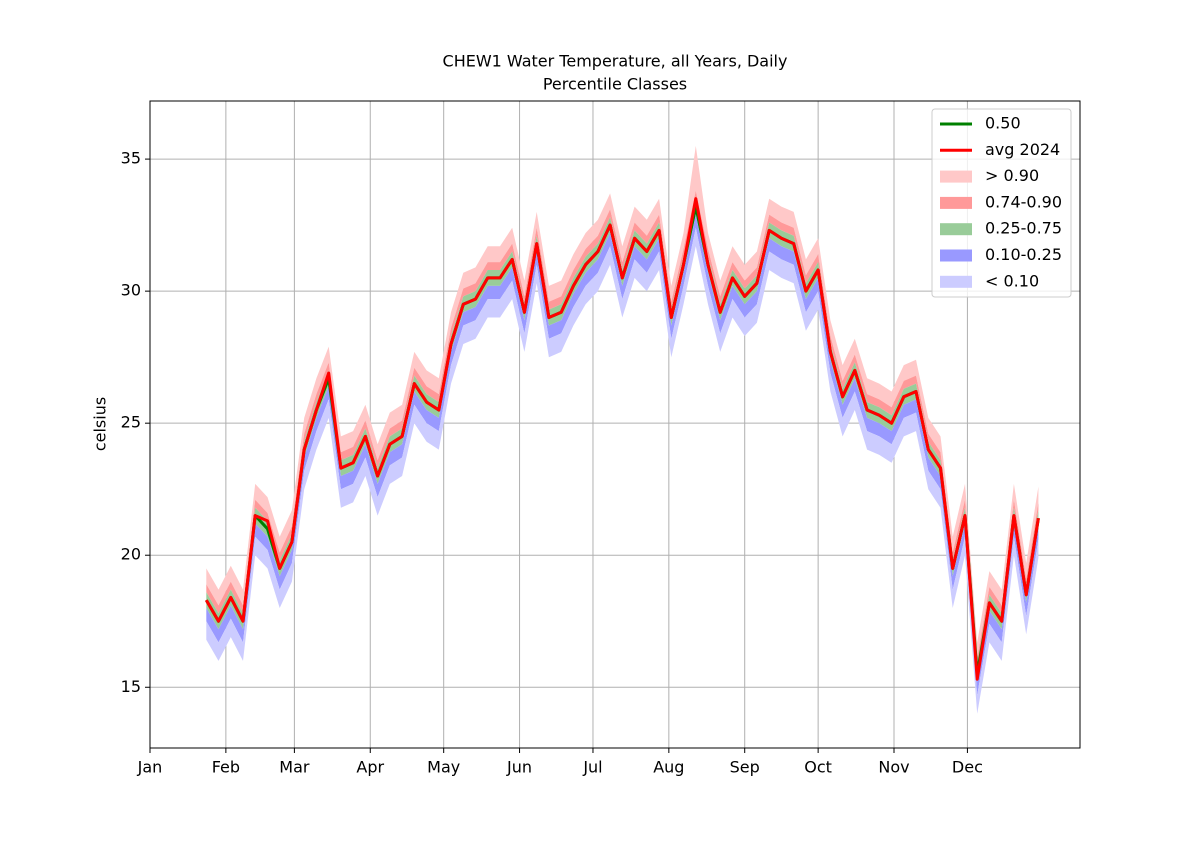 The width and height of the screenshot is (1200, 844). Describe the element at coordinates (1012, 280) in the screenshot. I see `legend-label: < 0.10` at that location.